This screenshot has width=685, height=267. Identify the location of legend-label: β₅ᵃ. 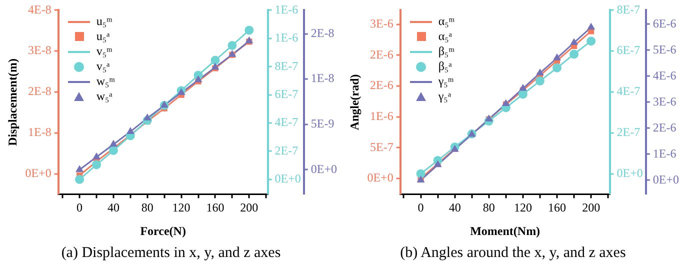
(445, 66).